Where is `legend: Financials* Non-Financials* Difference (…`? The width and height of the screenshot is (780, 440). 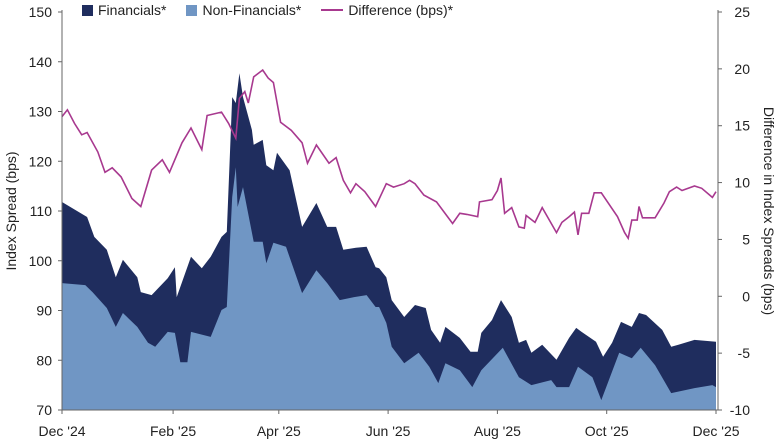 legend: Financials* Non-Financials* Difference (… is located at coordinates (267, 10).